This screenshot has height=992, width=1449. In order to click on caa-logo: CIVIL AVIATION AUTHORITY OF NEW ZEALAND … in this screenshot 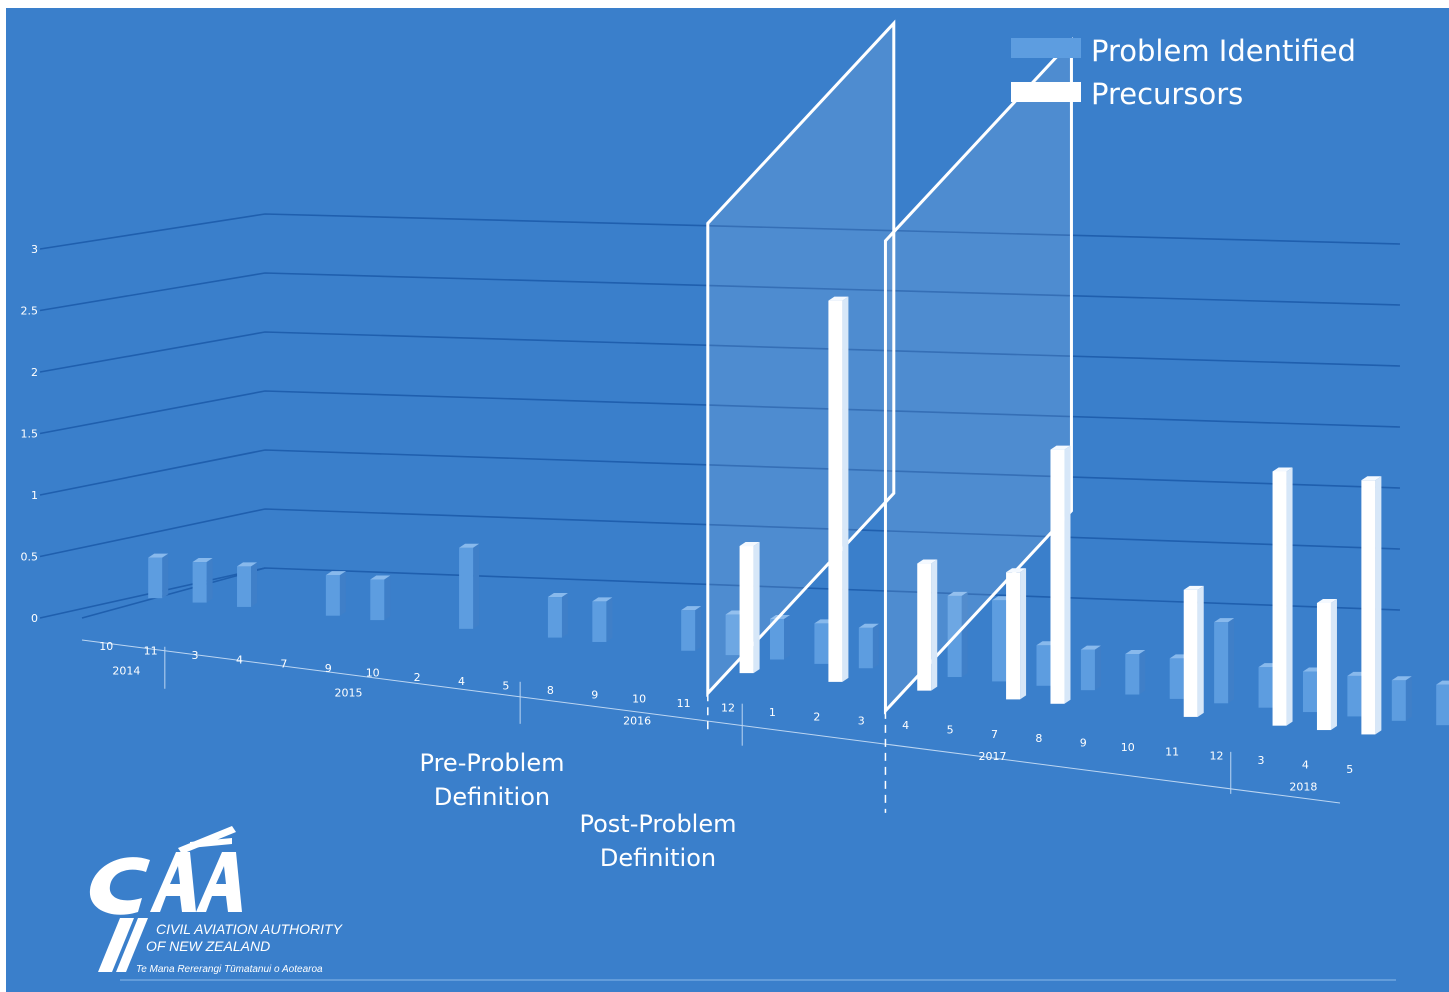, I will do `click(742, 903)`.